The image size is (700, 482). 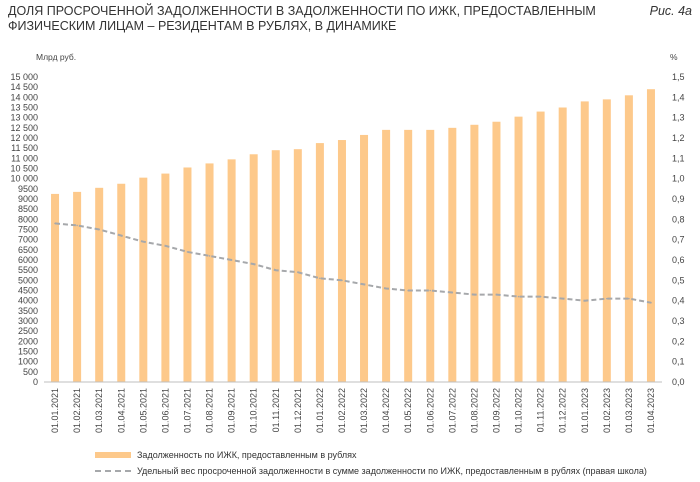 What do you see at coordinates (28, 362) in the screenshot?
I see `y-left-tick-label: 1000` at bounding box center [28, 362].